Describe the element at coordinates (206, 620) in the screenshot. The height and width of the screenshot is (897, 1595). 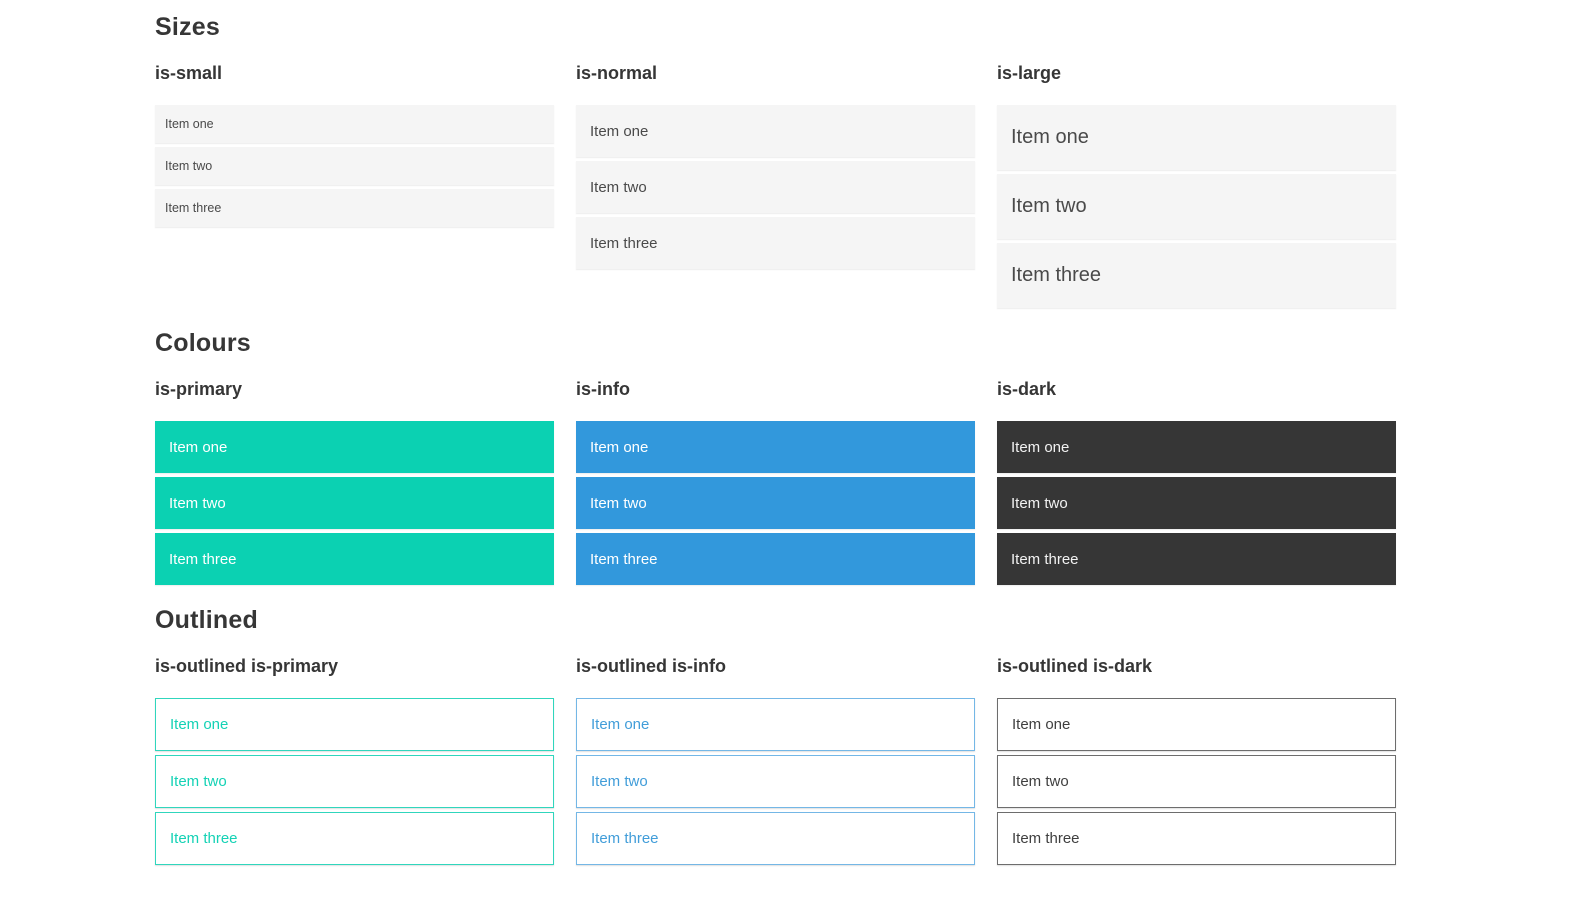
I see `section-title-outlined: Outlined` at that location.